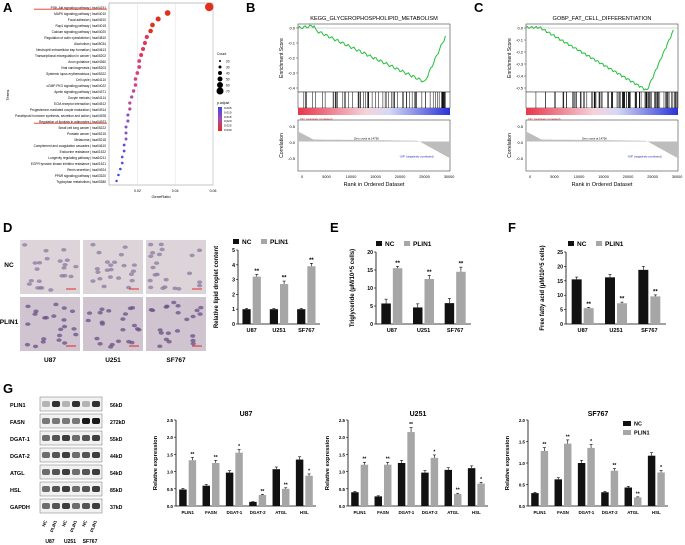 Image resolution: width=685 pixels, height=545 pixels. I want to click on x-tick-label: PLIN1, so click(187, 512).